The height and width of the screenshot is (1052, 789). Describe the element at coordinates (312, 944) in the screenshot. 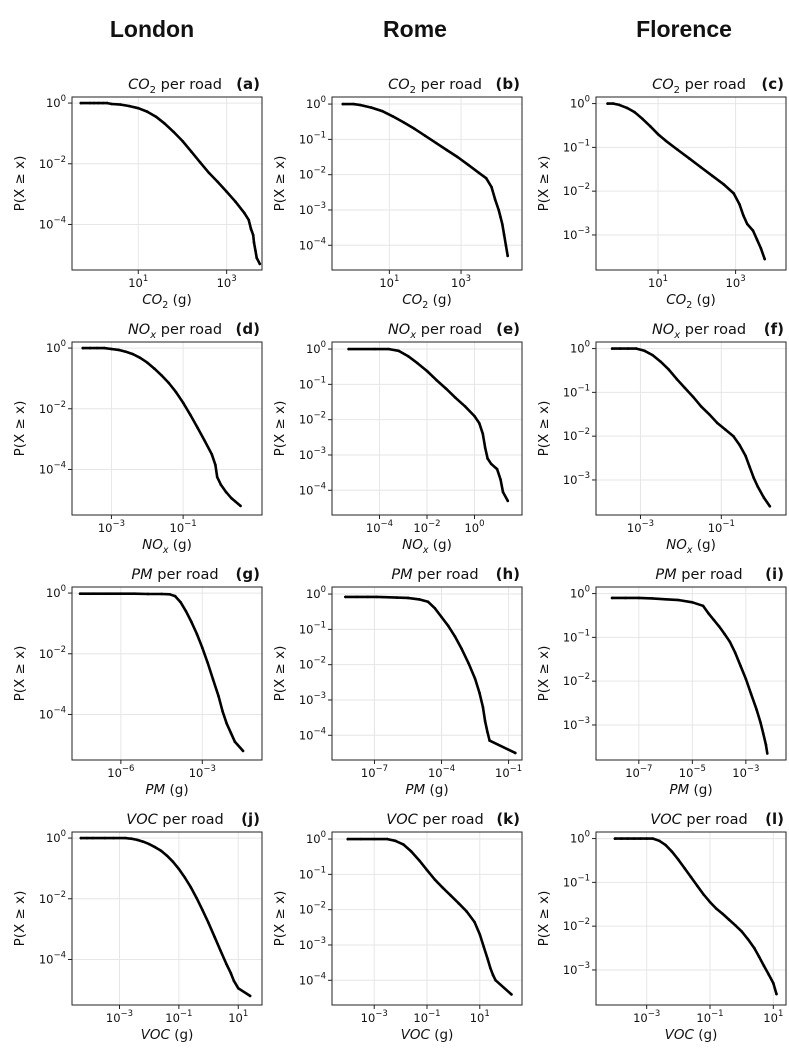

I see `panel-k-y-tick-label-3: 10⁻³` at that location.